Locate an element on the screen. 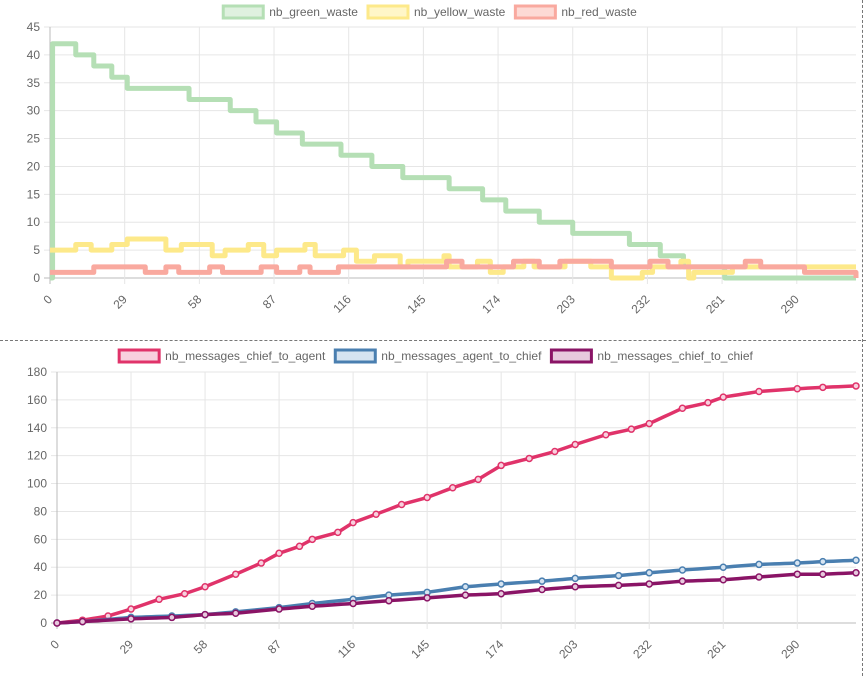  x-tick-label: 29 is located at coordinates (127, 647).